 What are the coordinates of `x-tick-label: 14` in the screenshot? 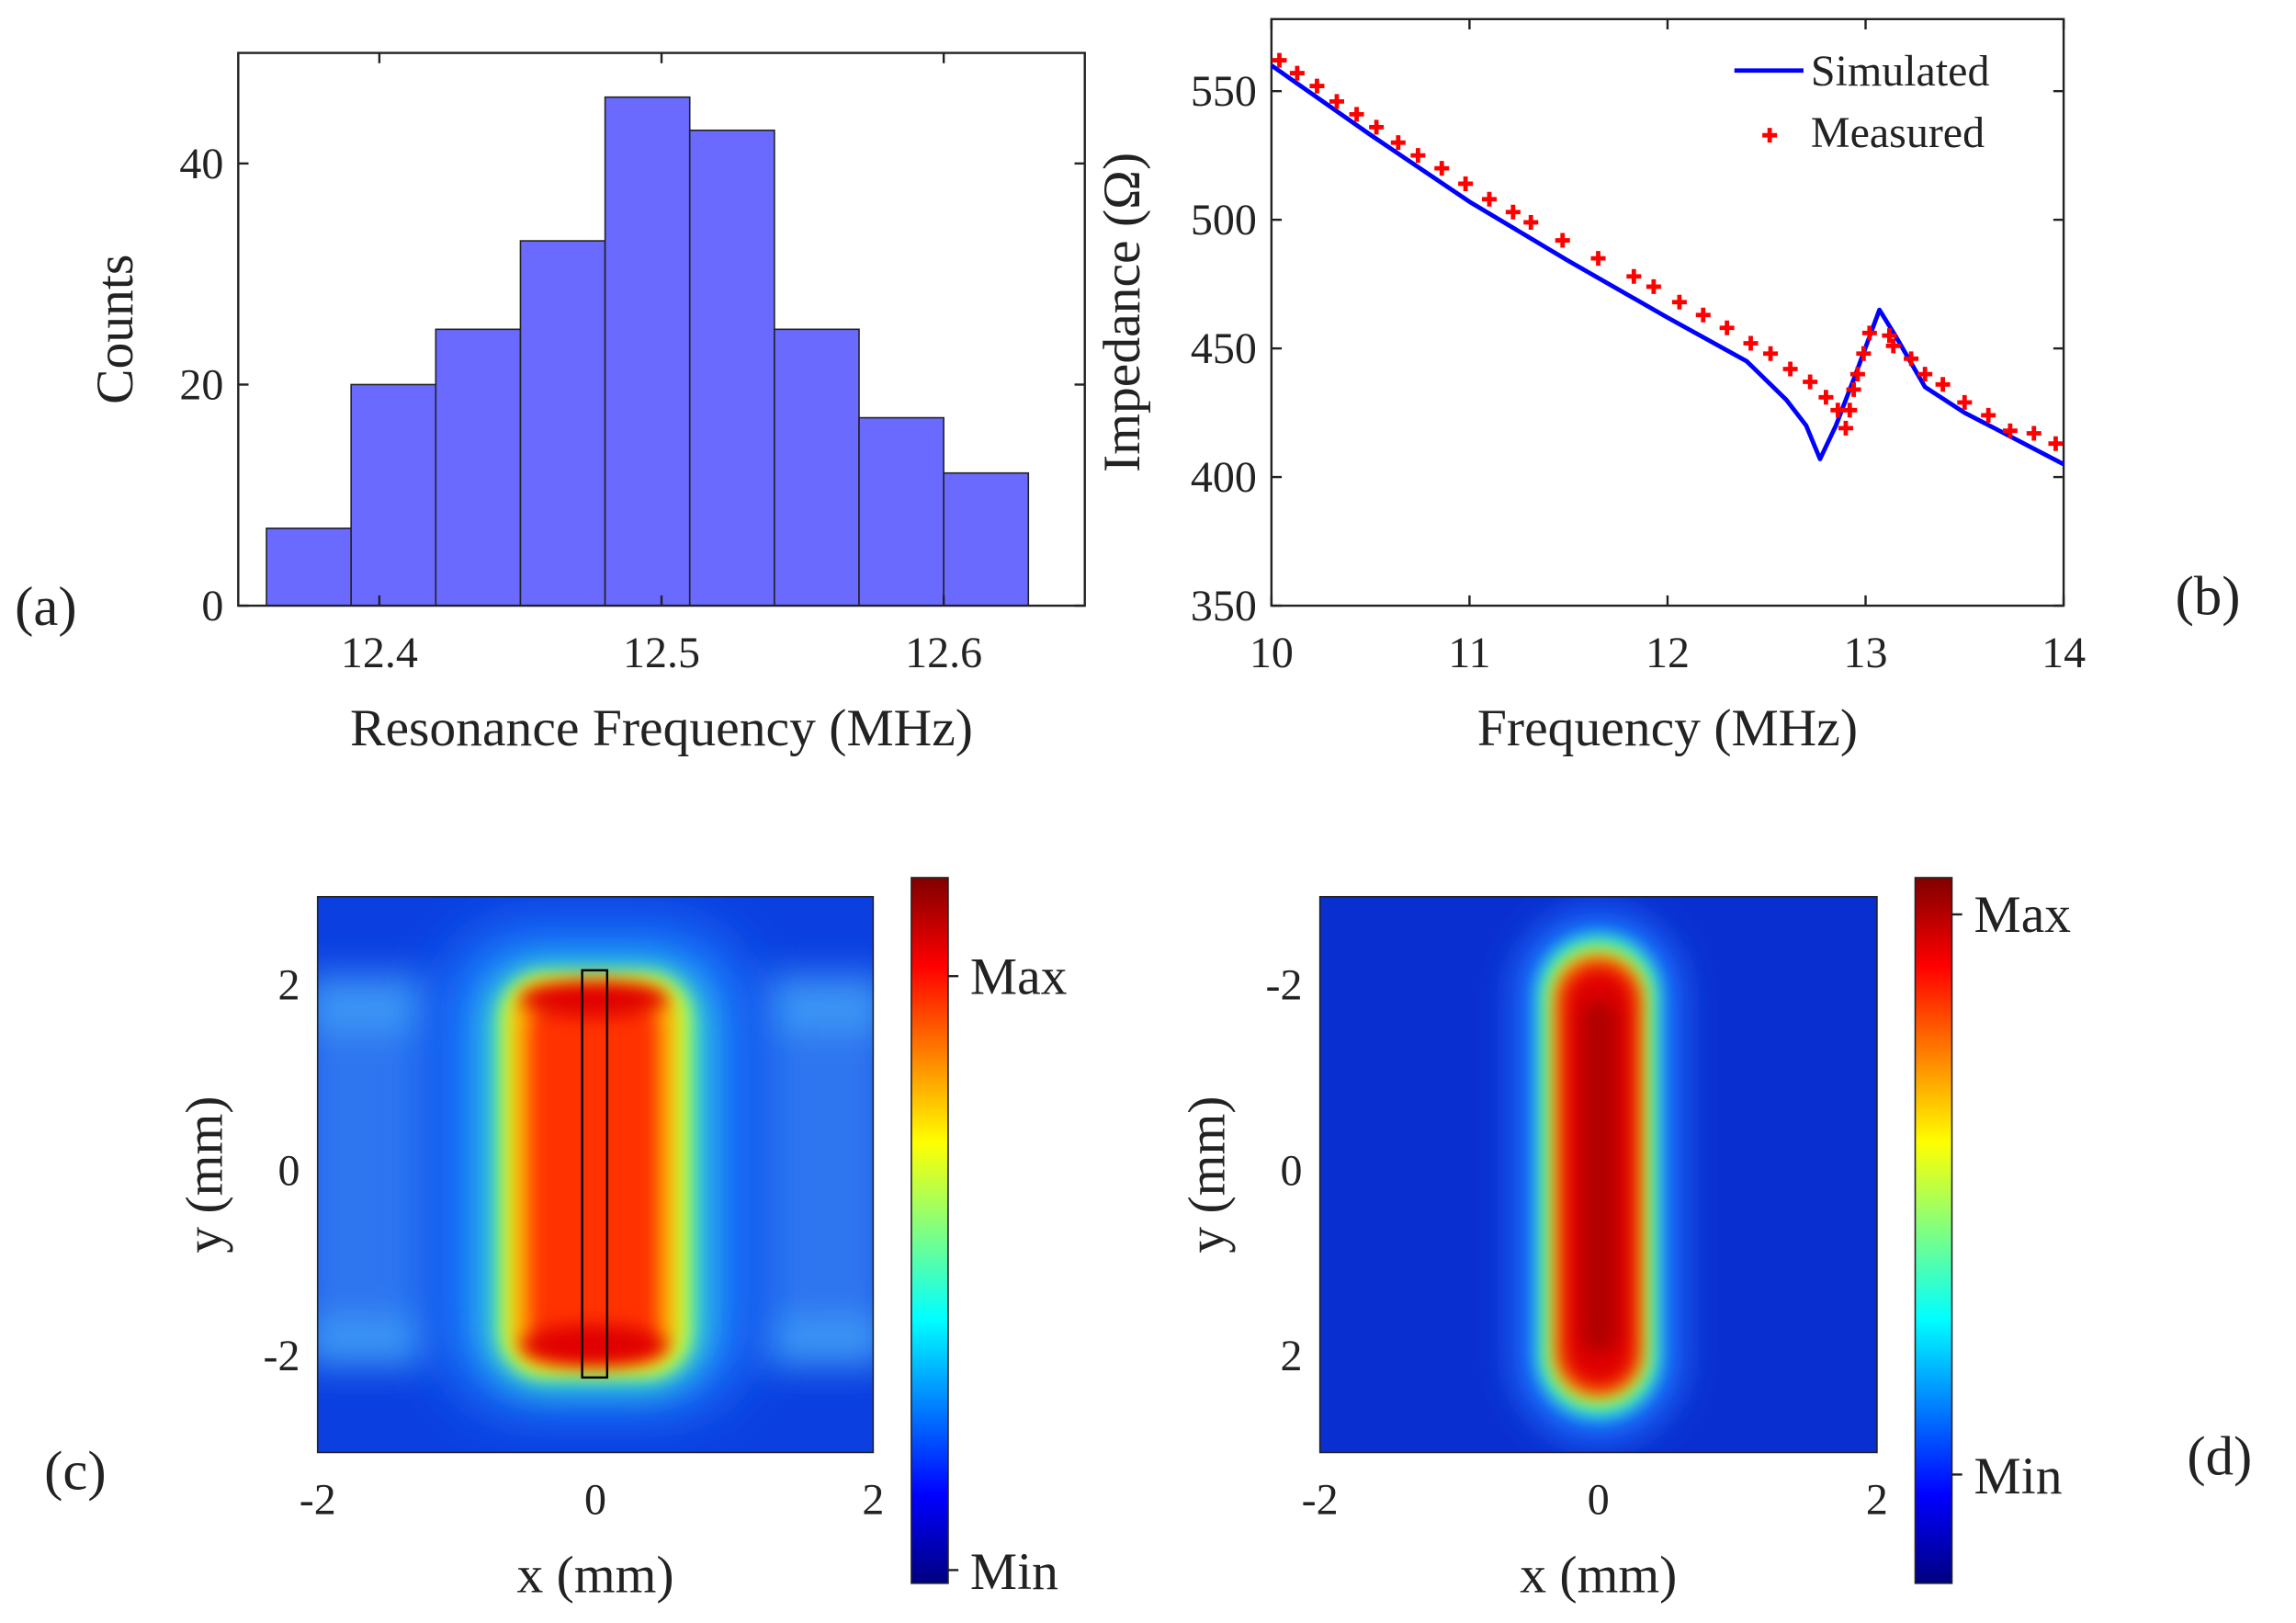 It's located at (2064, 653).